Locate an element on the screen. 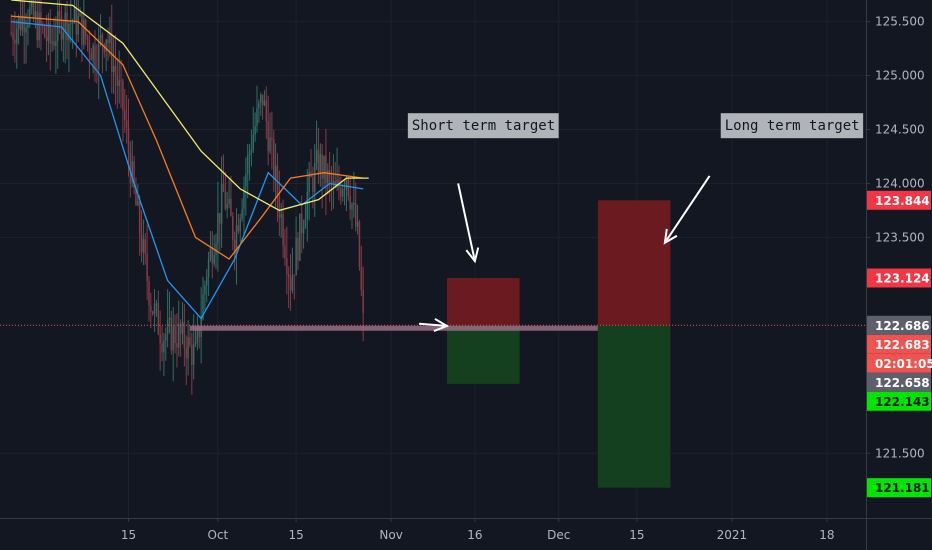 The width and height of the screenshot is (932, 550). annotation-arrows is located at coordinates (564, 253).